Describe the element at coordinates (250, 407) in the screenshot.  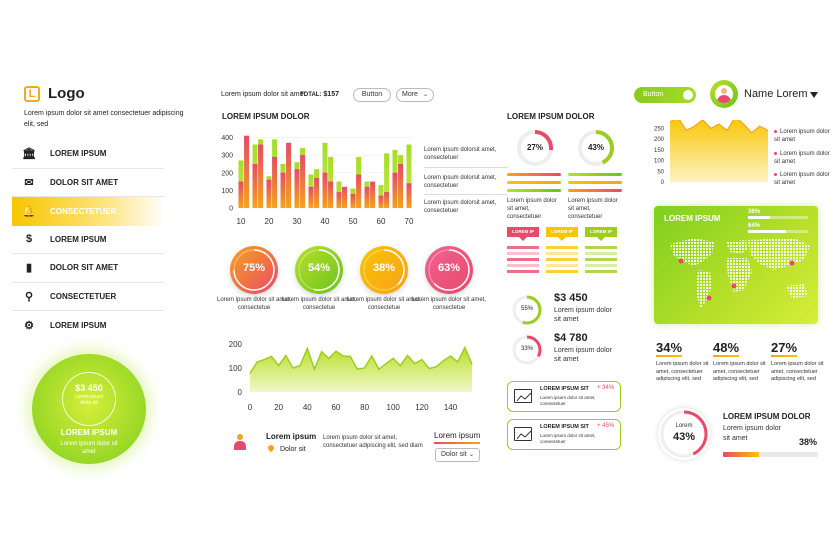
I see `x-tick-label: 0` at that location.